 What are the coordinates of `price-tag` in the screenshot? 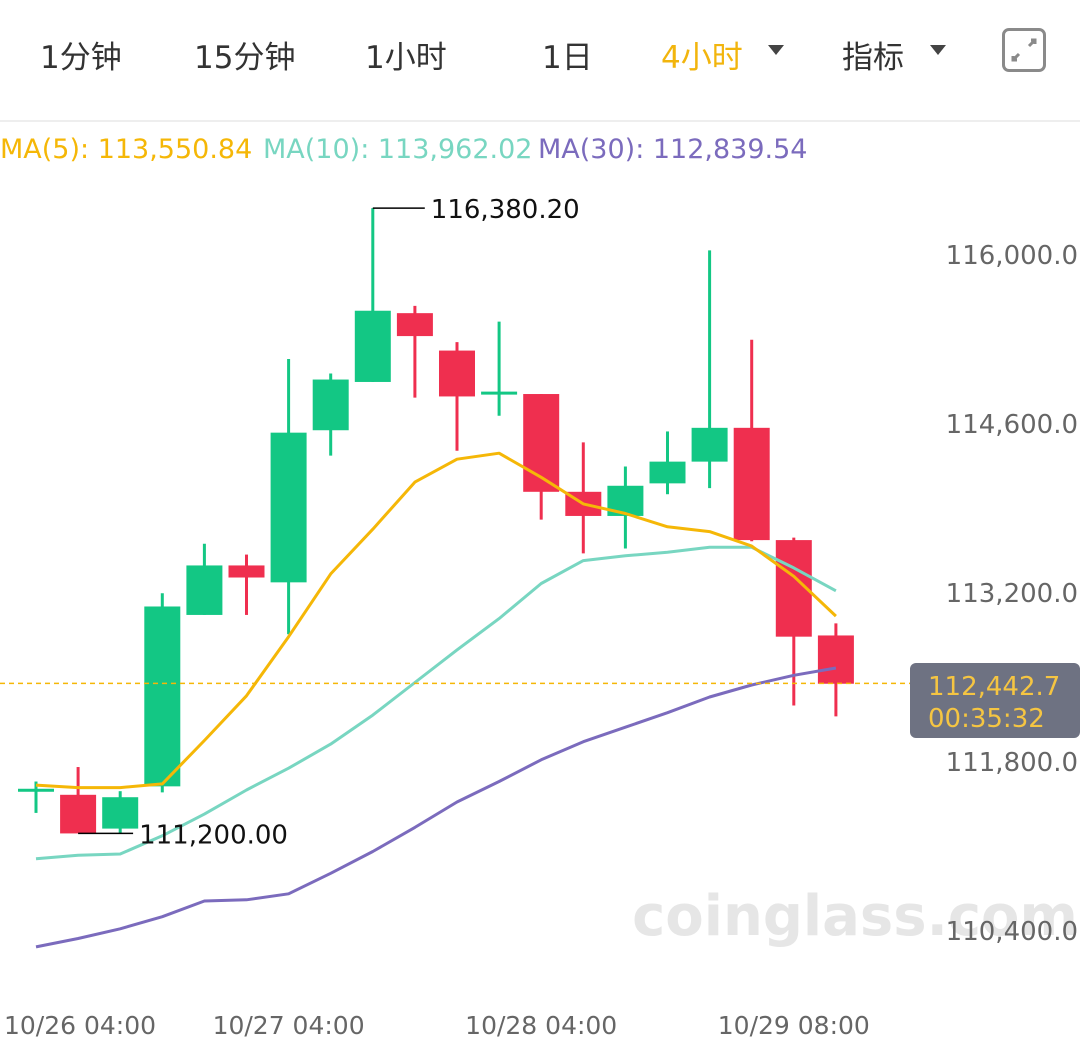 It's located at (995, 700).